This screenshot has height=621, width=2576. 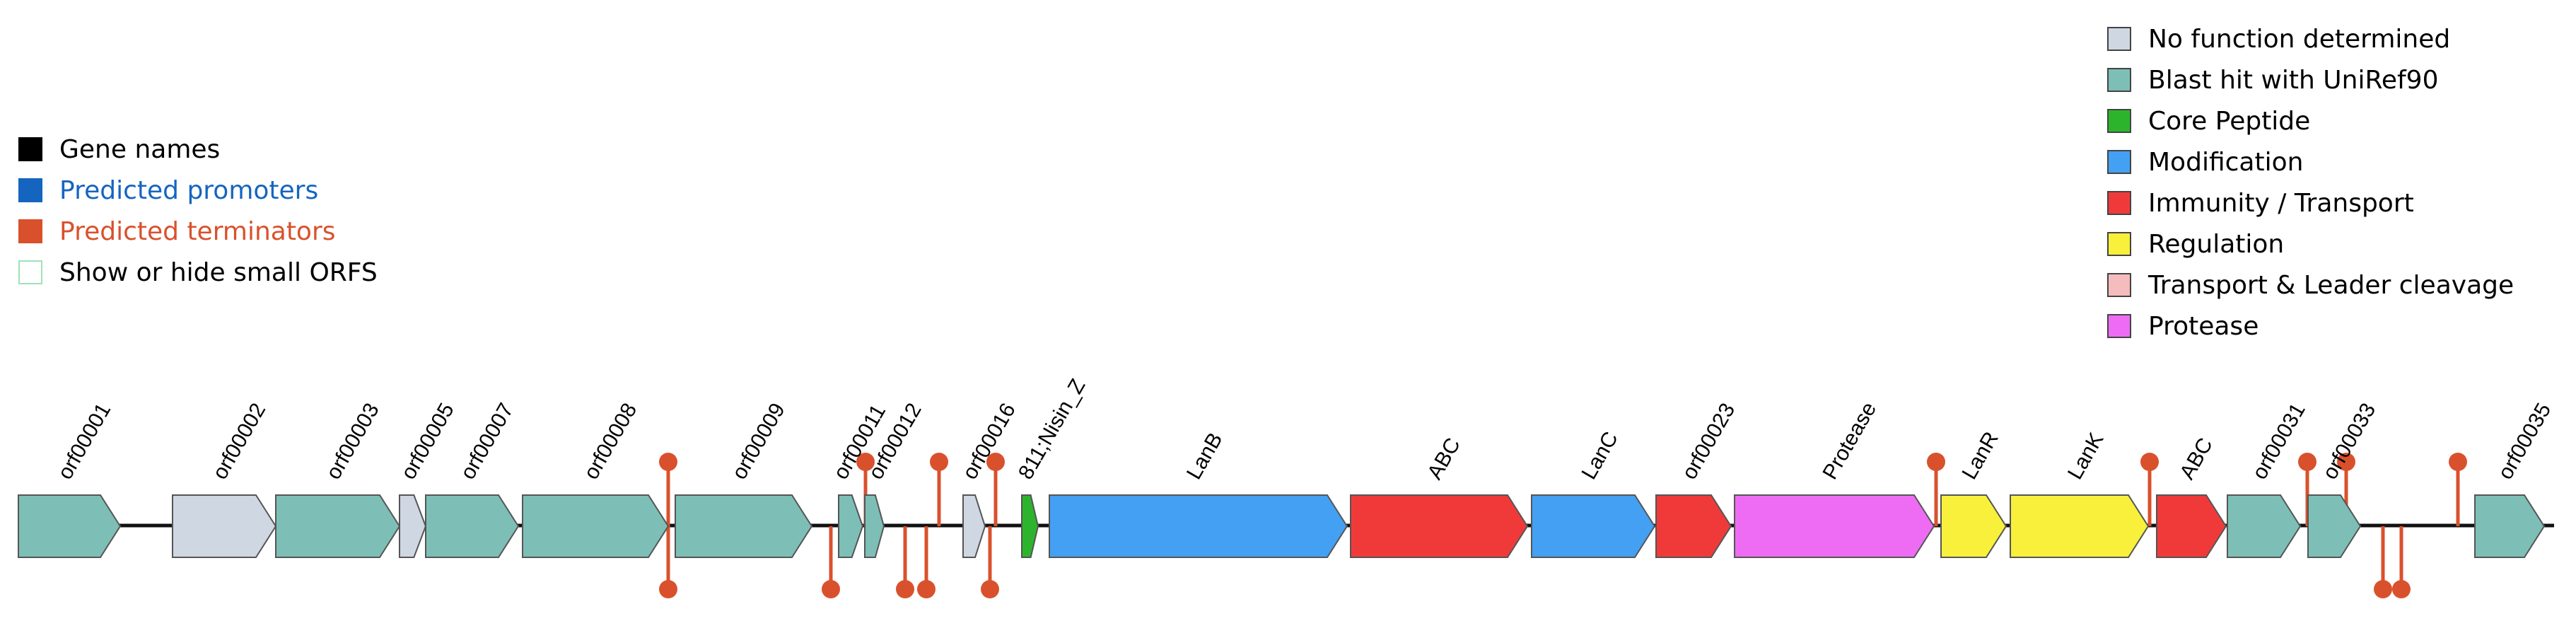 I want to click on gene-arrows, so click(x=1282, y=526).